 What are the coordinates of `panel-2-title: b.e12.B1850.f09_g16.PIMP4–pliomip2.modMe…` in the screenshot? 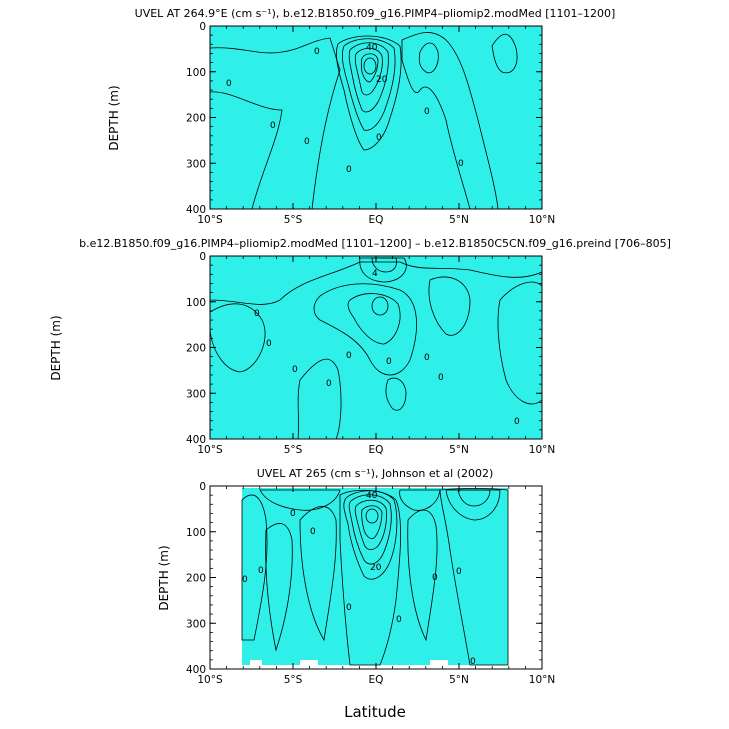 It's located at (375, 243).